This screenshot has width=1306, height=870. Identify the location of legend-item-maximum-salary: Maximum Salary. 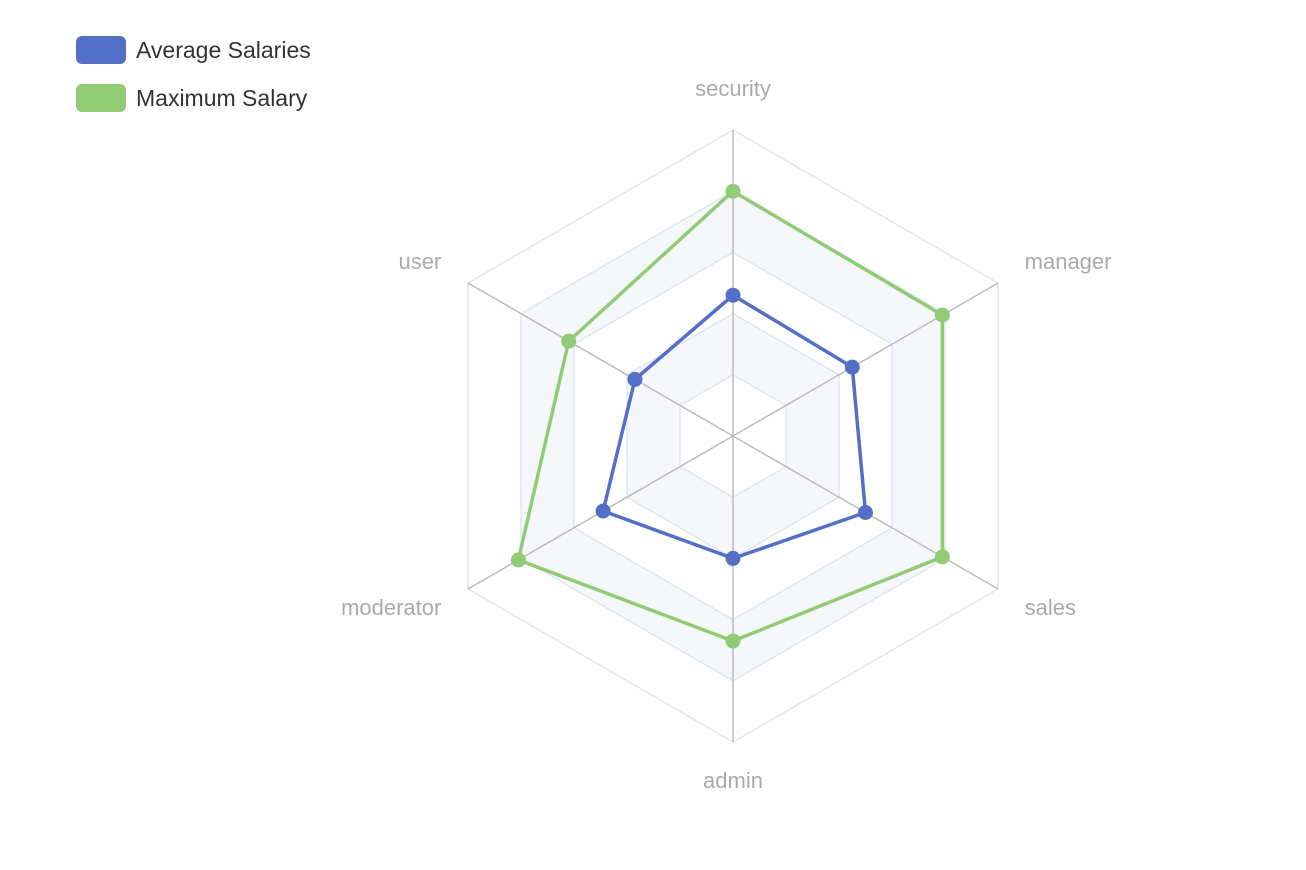
(193, 98).